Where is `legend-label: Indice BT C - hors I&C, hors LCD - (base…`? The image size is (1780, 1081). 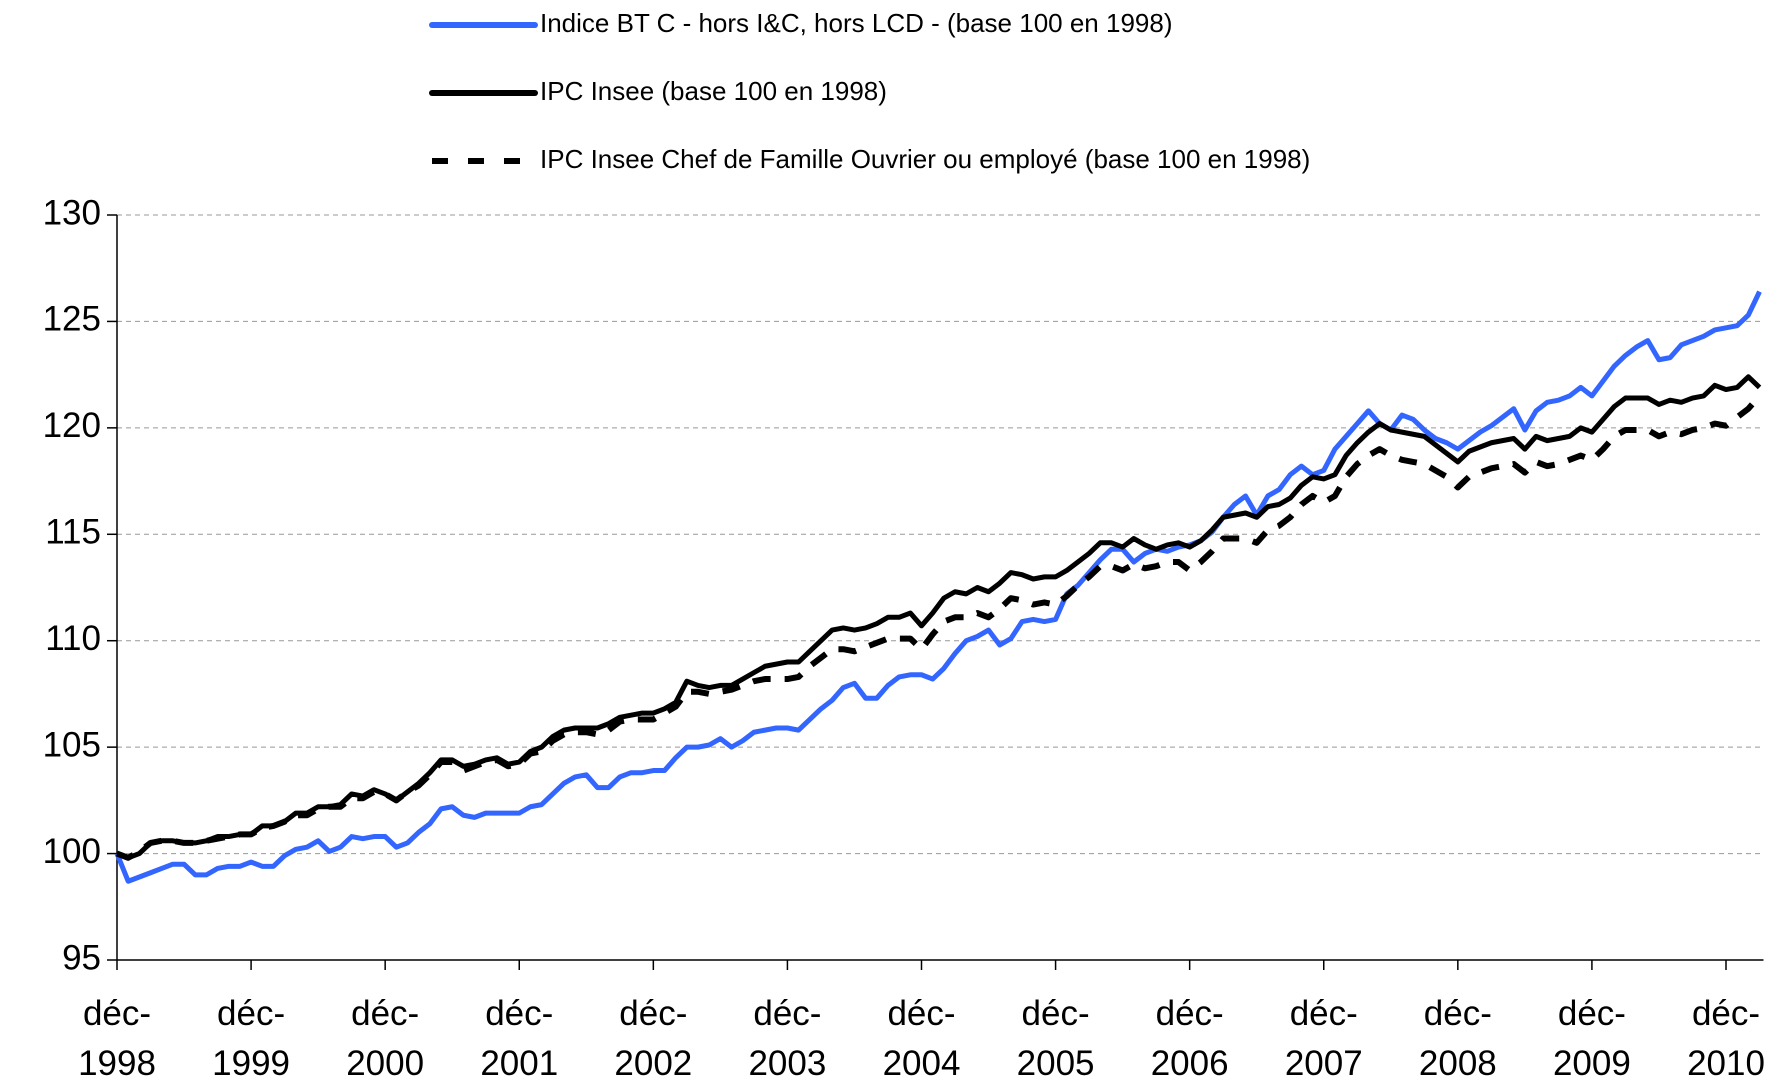 legend-label: Indice BT C - hors I&C, hors LCD - (base… is located at coordinates (856, 23).